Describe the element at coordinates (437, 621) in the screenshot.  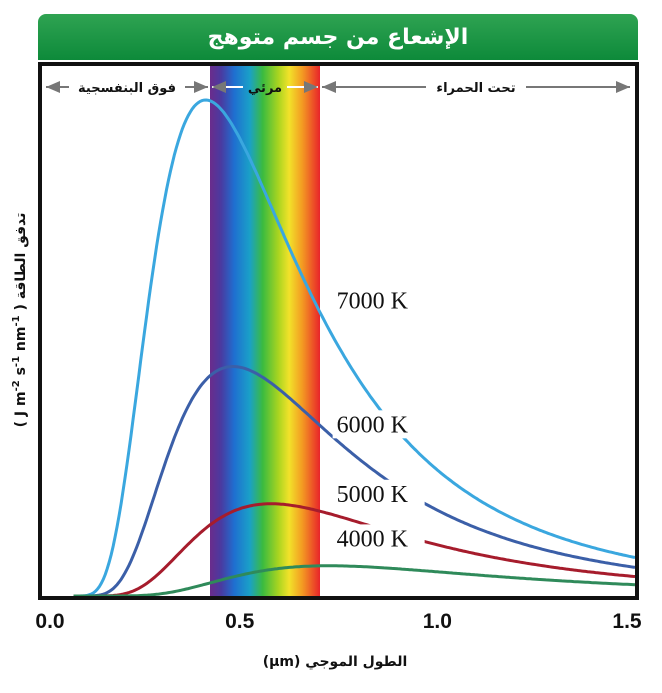
I see `x-tick-label: 1.0` at that location.